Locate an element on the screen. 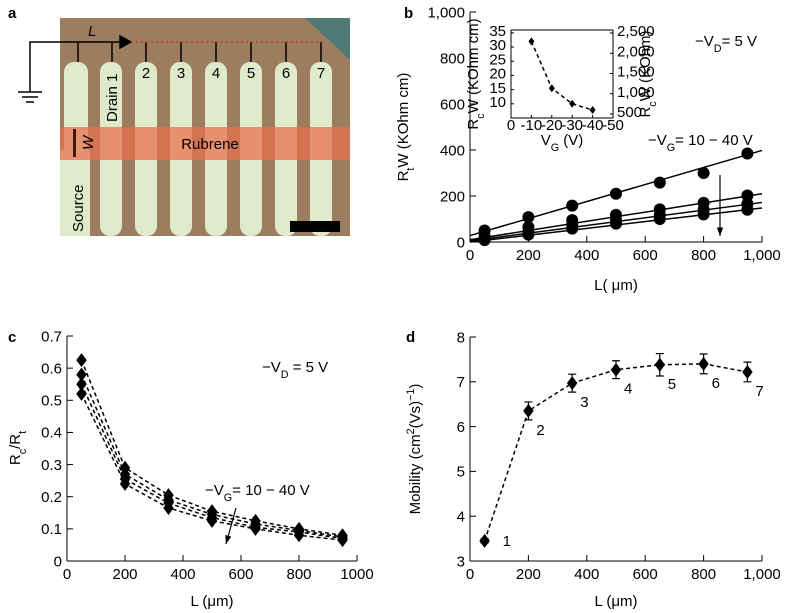  y-tick-label: 10 is located at coordinates (497, 102).